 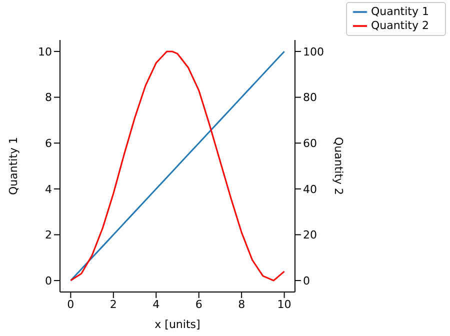 I want to click on legend-label: Quantity 1, so click(x=399, y=11).